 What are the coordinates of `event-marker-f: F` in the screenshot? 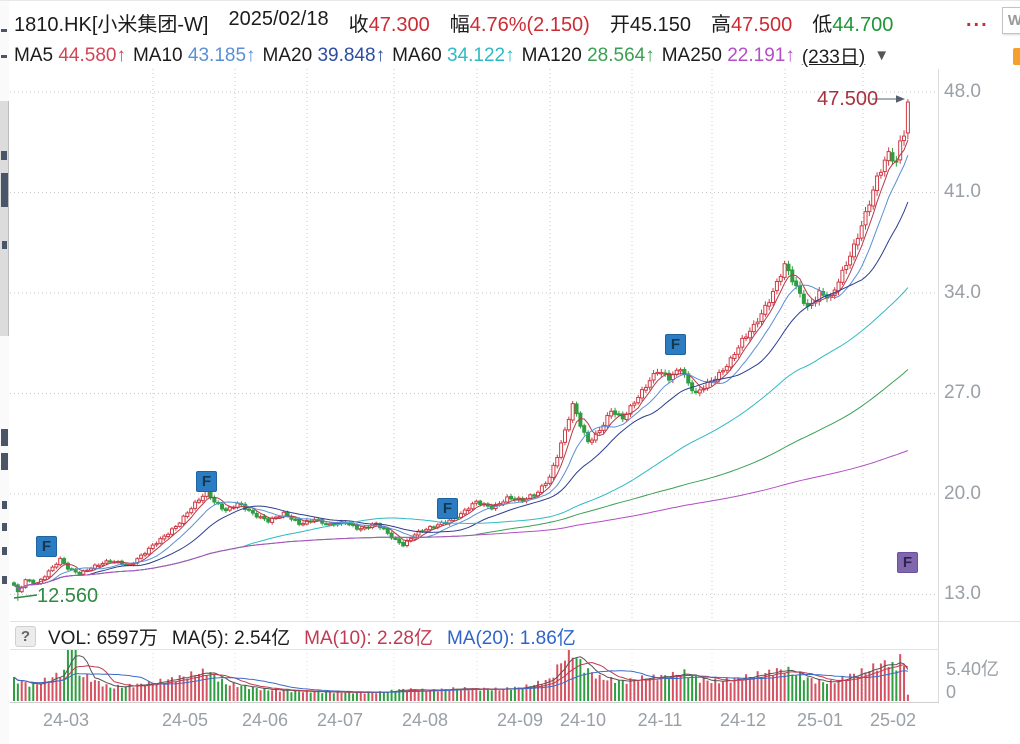 It's located at (447, 508).